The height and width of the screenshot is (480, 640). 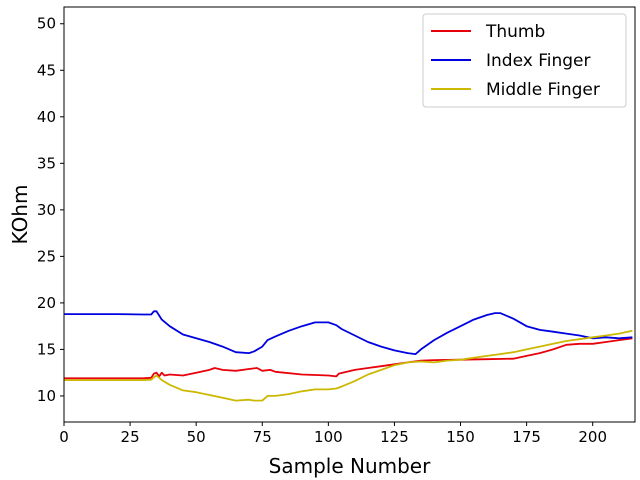 I want to click on x-axis-label: Sample Number, so click(x=350, y=466).